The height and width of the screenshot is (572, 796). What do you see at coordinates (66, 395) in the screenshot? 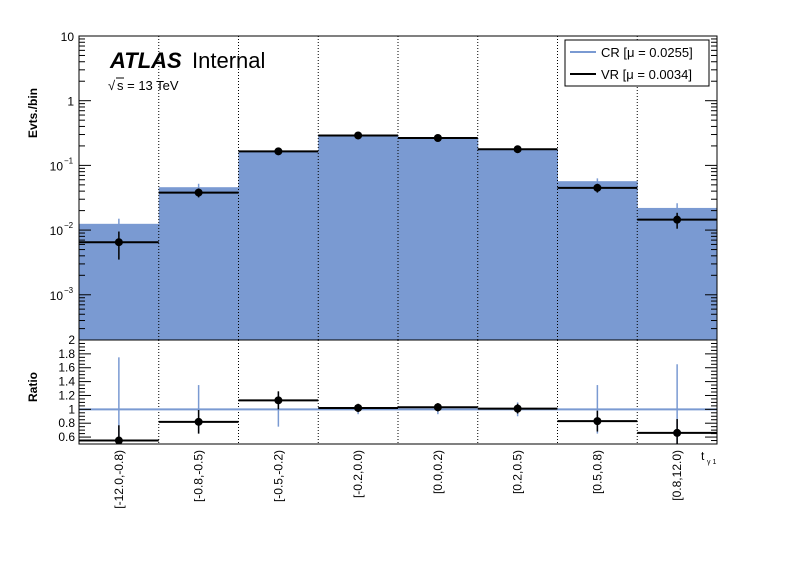
I see `ratio-tick-label-3: 1.2` at bounding box center [66, 395].